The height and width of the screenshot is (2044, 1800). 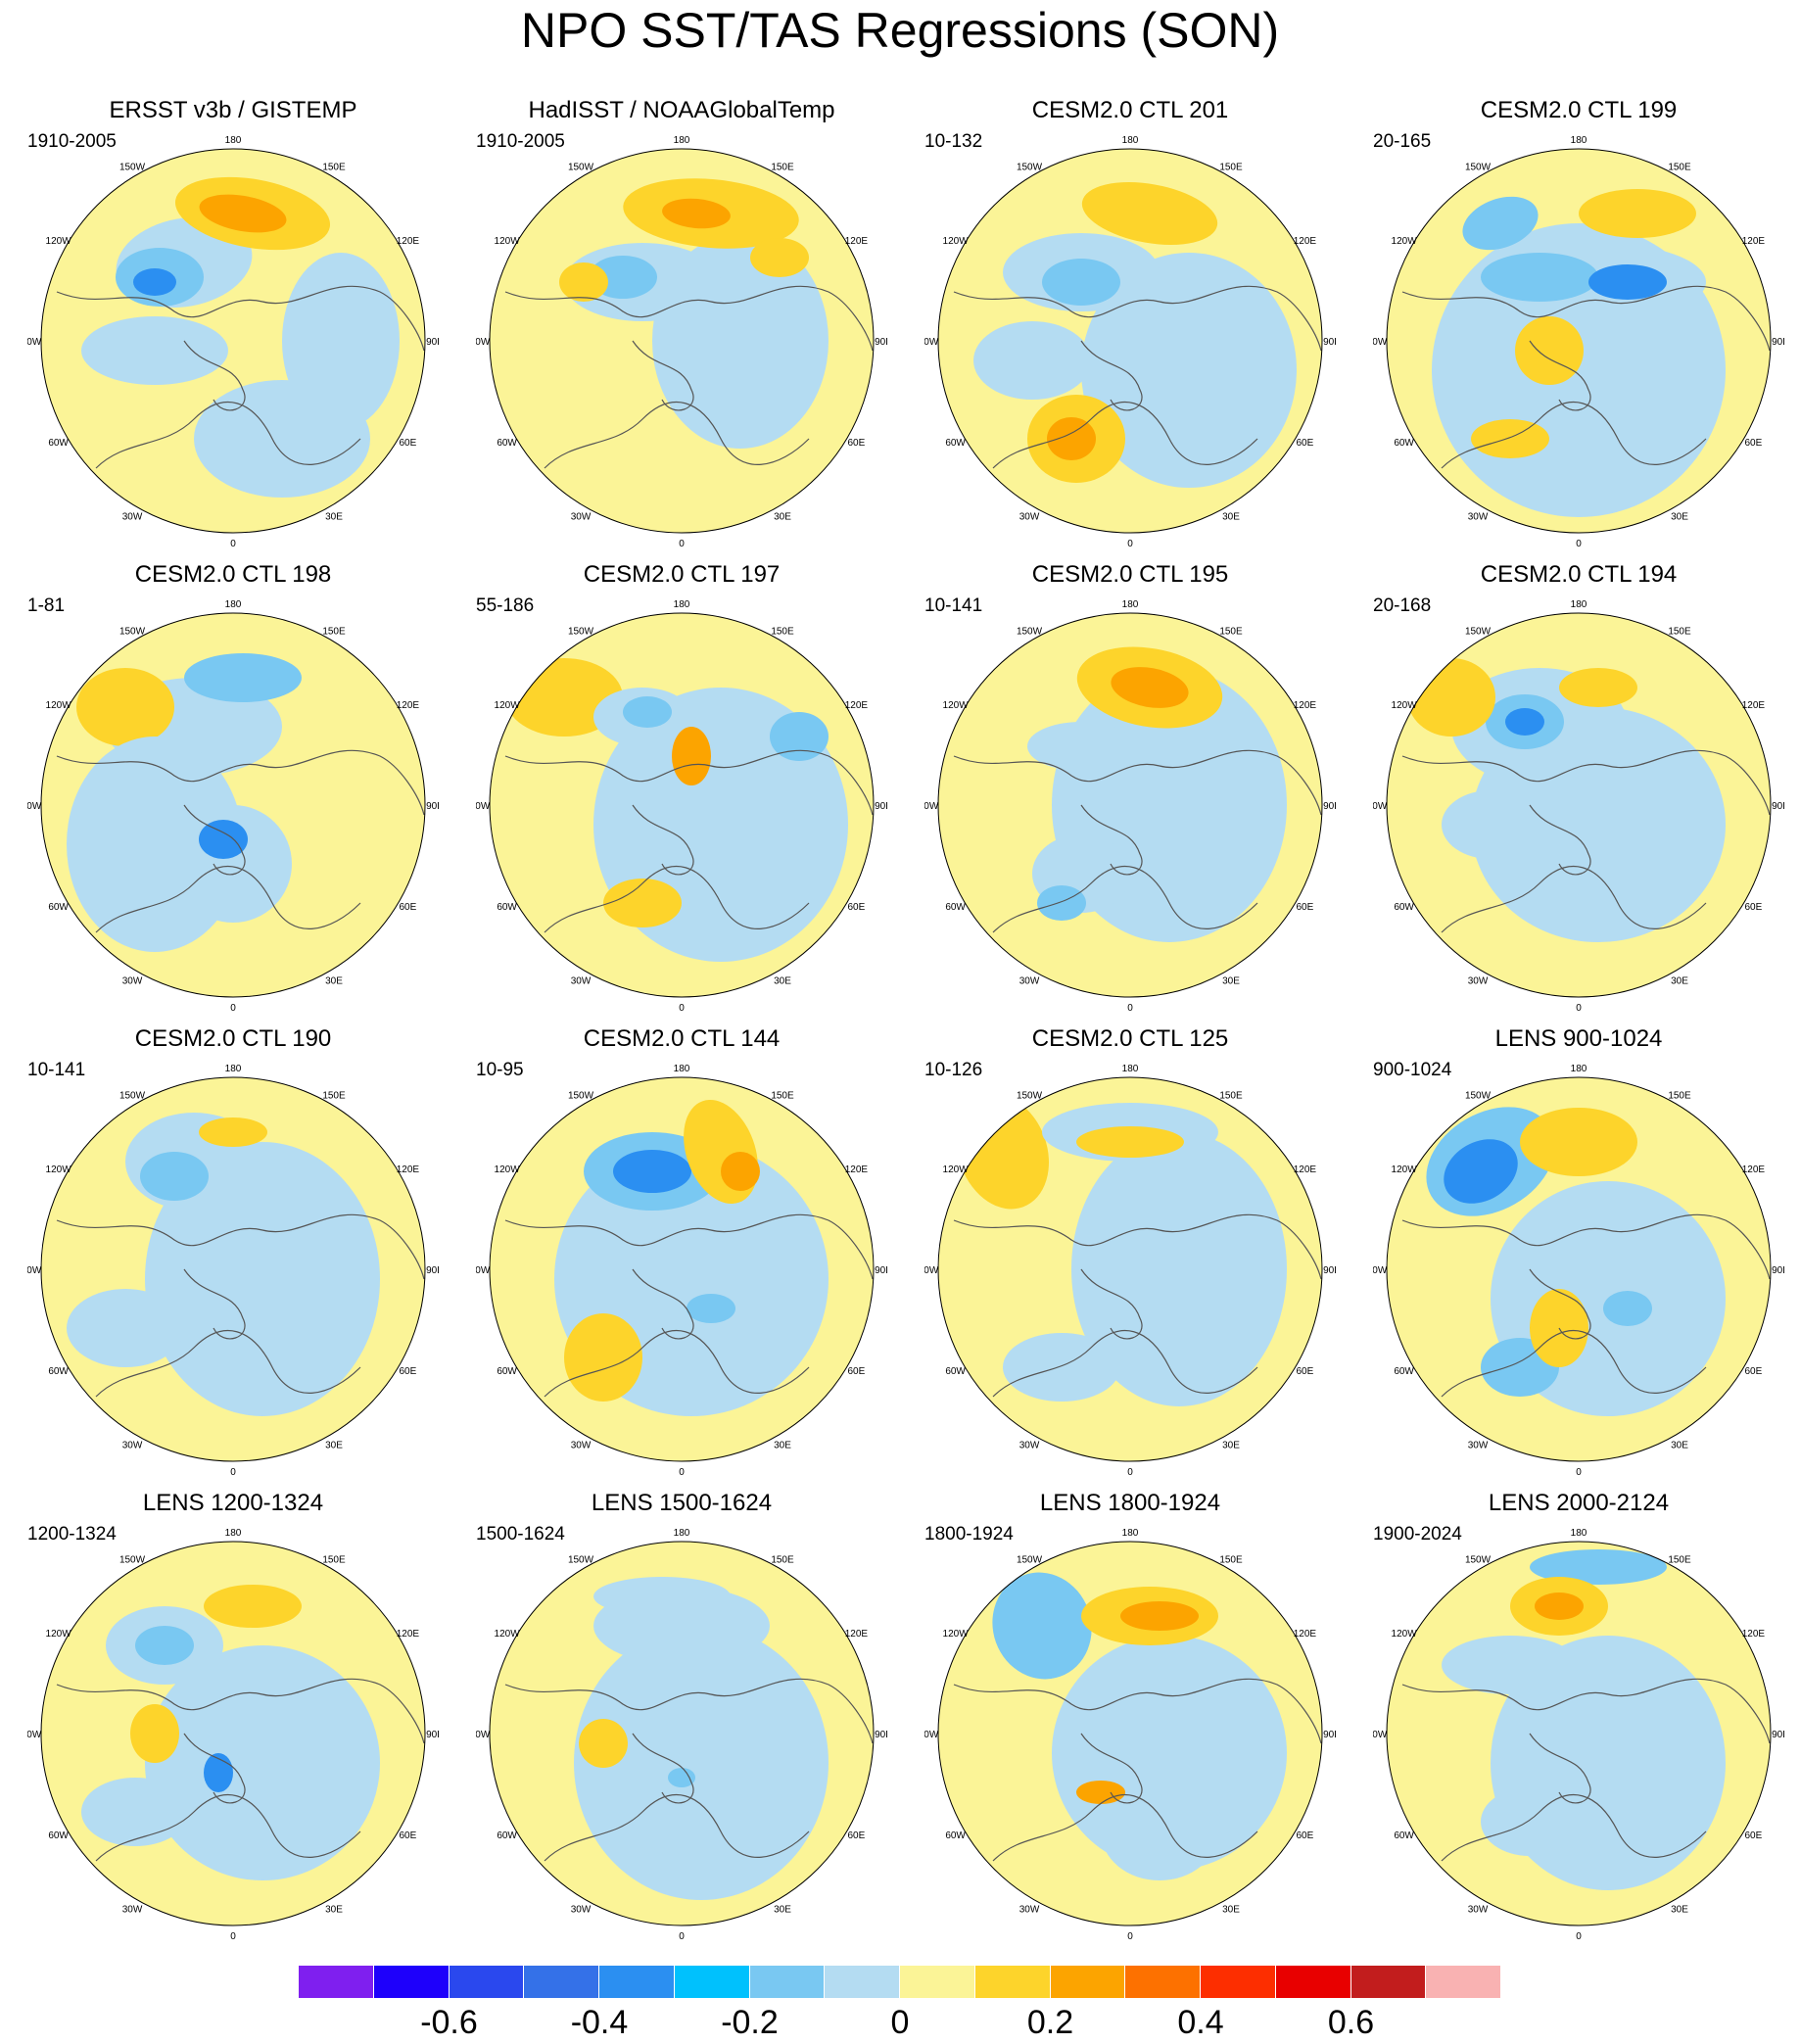 I want to click on longitude-label: 30W, so click(x=581, y=1909).